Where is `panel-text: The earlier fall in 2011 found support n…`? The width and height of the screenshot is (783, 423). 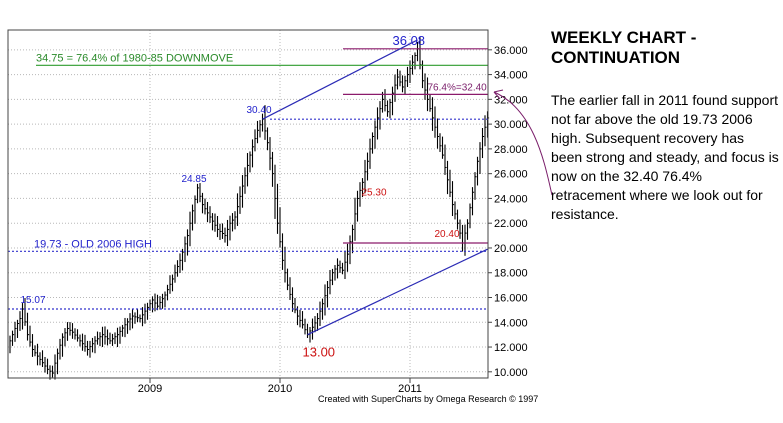
panel-text: The earlier fall in 2011 found support n… is located at coordinates (665, 157).